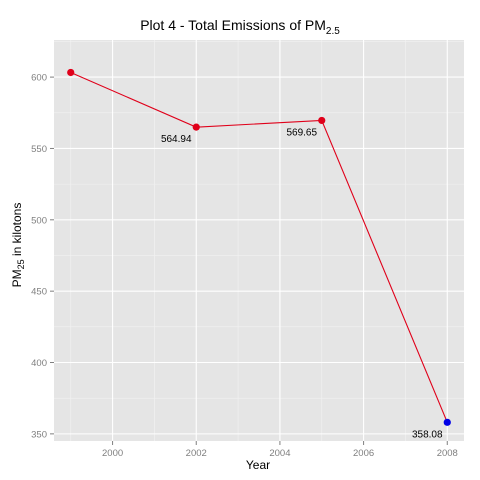  What do you see at coordinates (21, 264) in the screenshot?
I see `y-axis-title-subscript: 25` at bounding box center [21, 264].